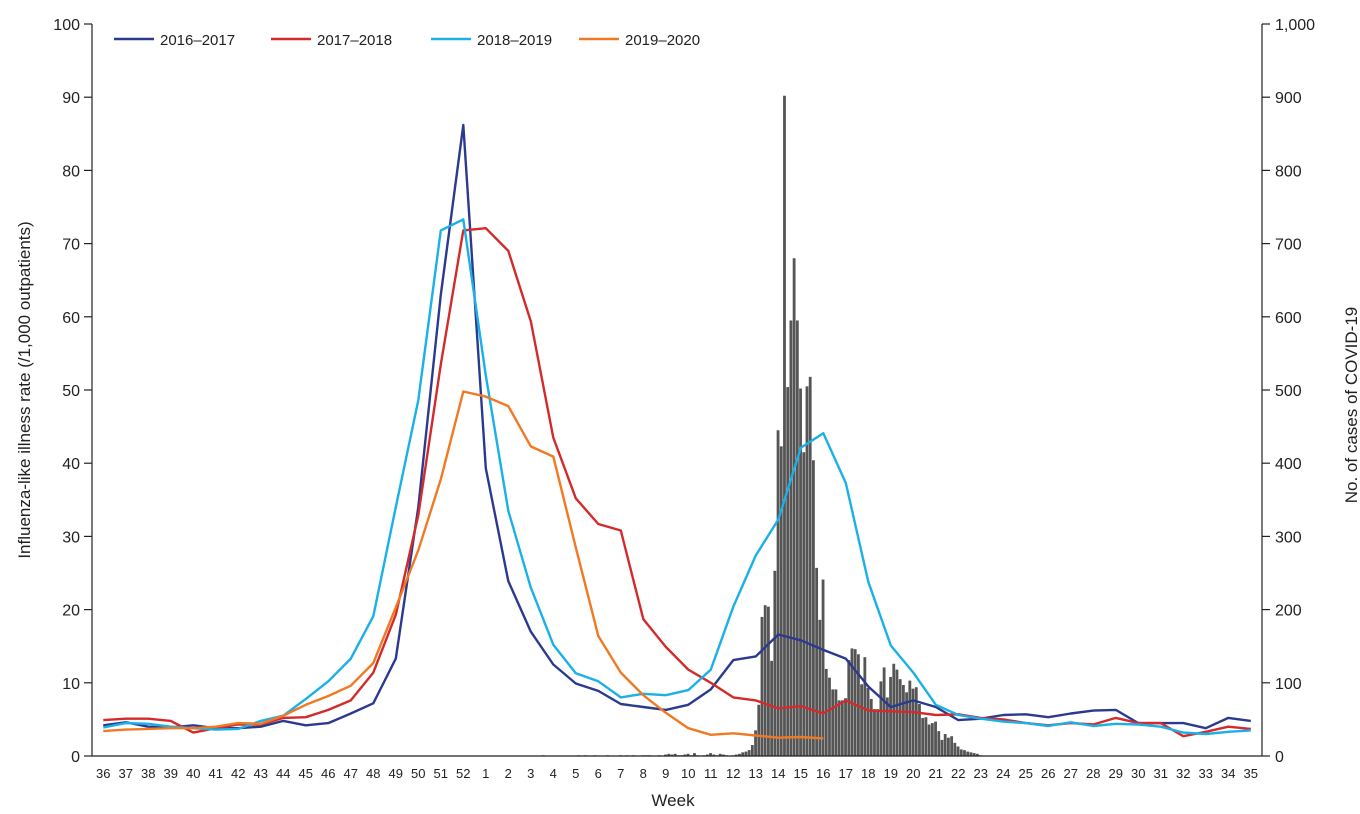  Describe the element at coordinates (261, 773) in the screenshot. I see `x-tick-label: 43` at that location.